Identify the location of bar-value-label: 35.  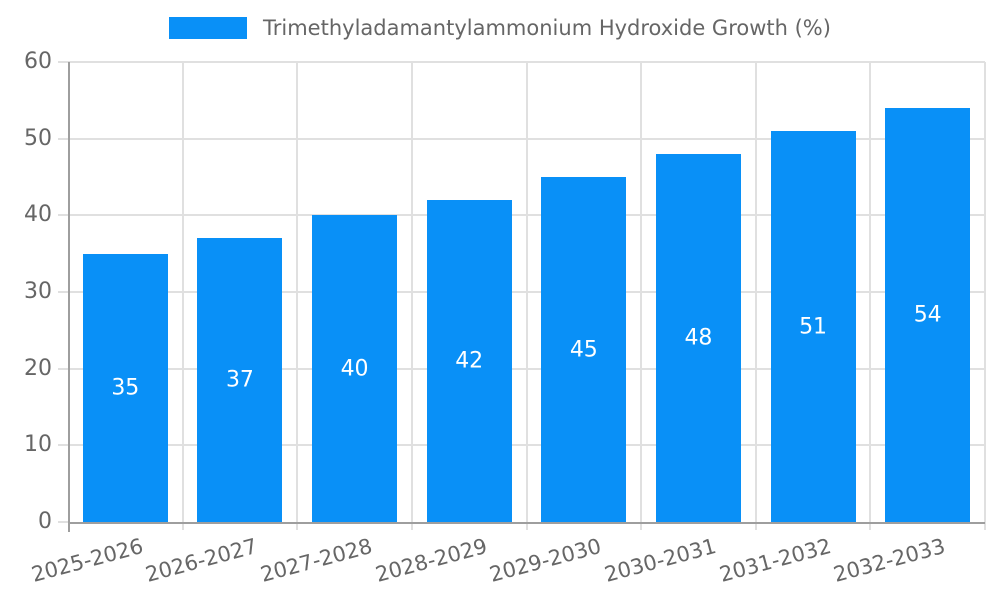
(125, 388).